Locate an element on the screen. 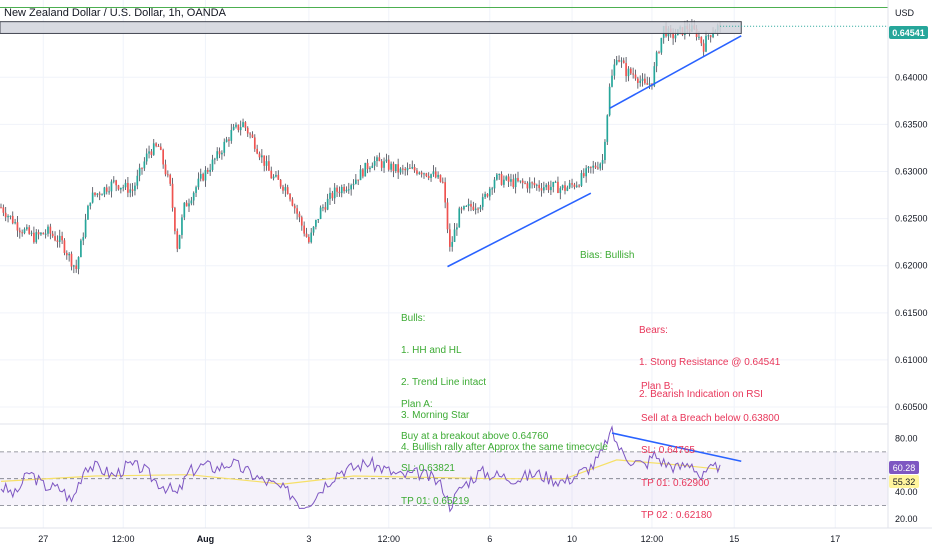  plan-b-line: Plan B: is located at coordinates (657, 386).